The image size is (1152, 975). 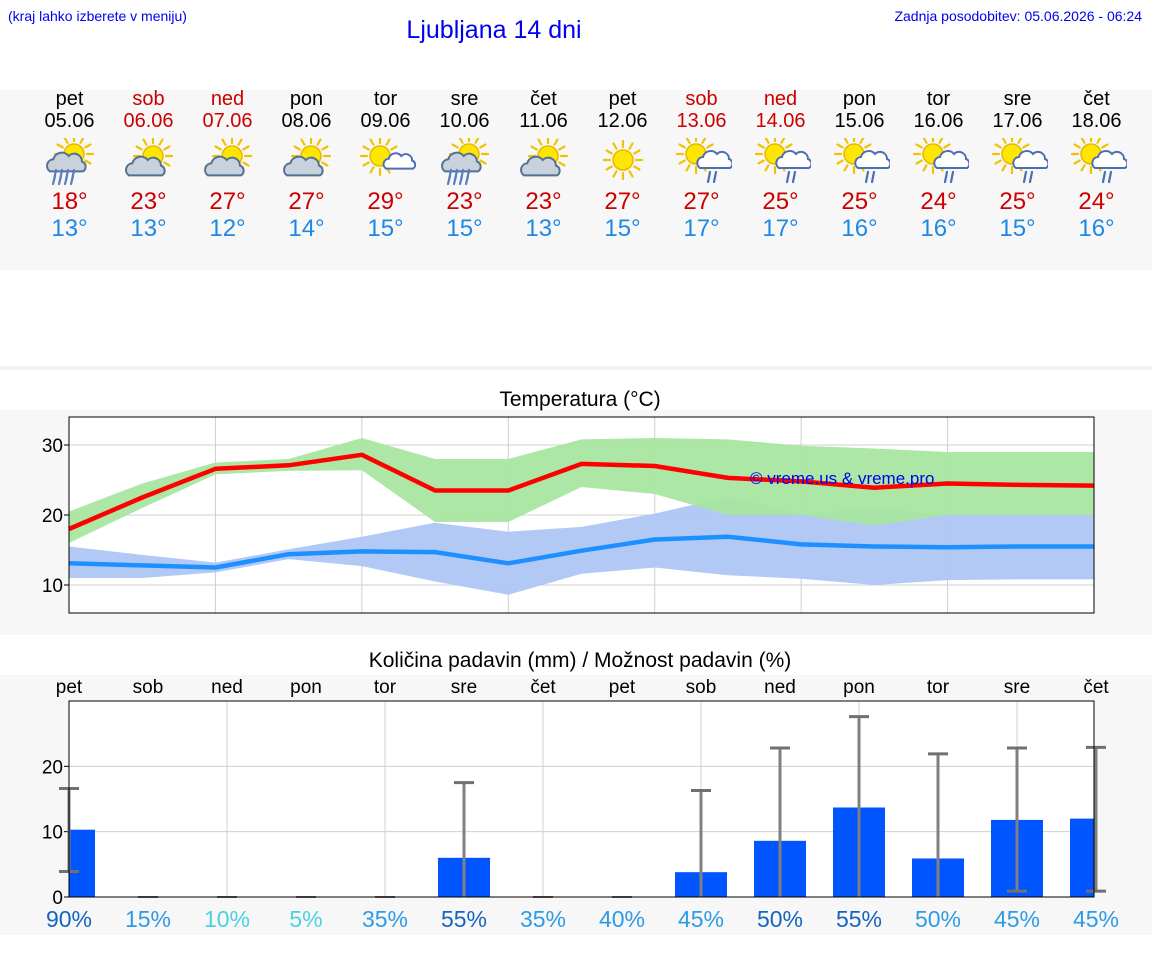 I want to click on precip-probability: 45%, so click(x=1017, y=919).